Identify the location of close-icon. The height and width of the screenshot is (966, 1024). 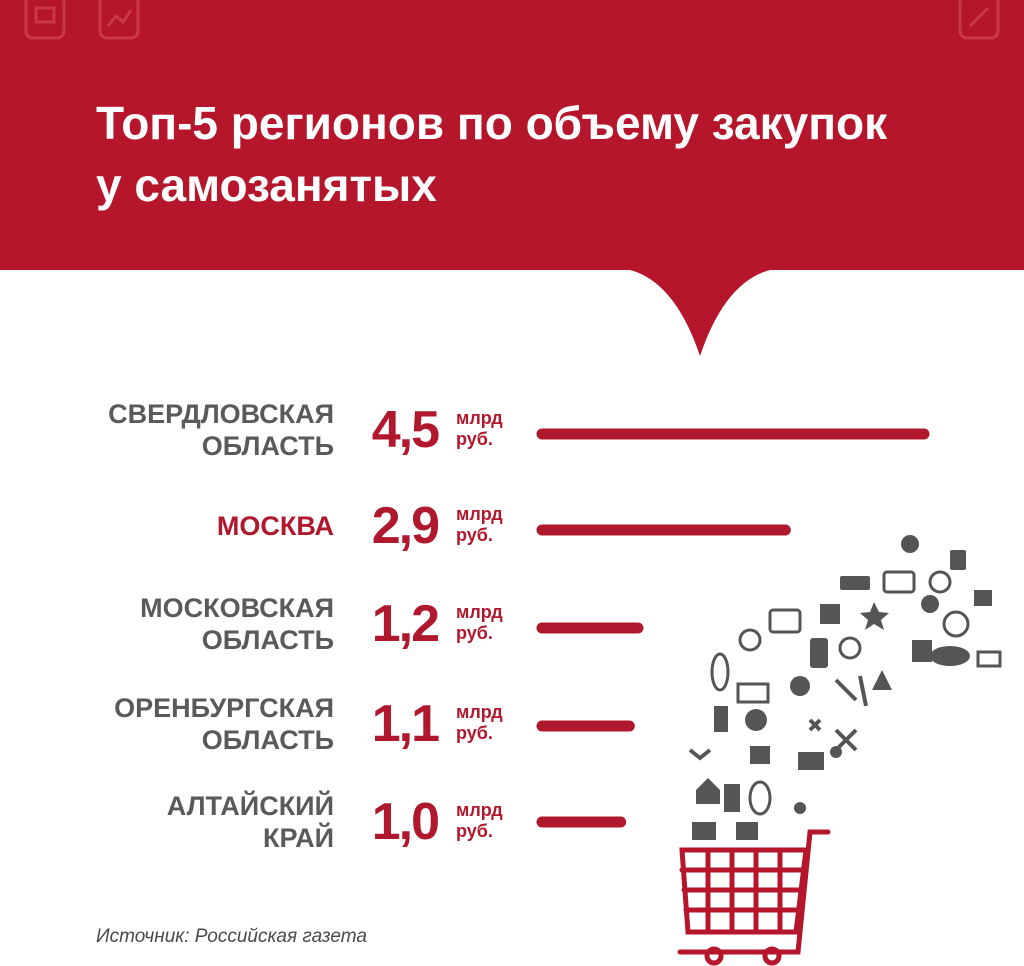
(815, 725).